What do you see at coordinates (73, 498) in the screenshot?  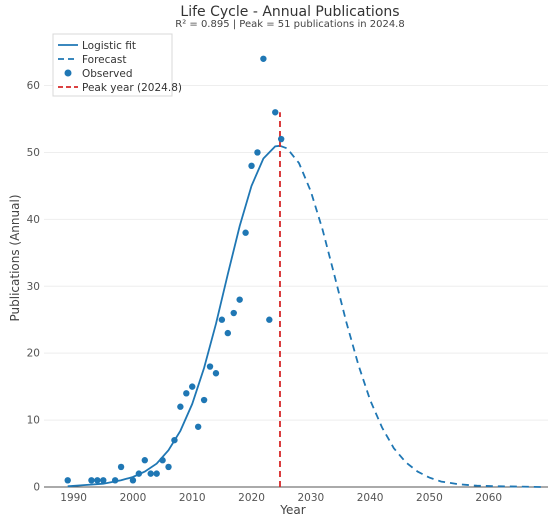 I see `x-tick-label: 1990` at bounding box center [73, 498].